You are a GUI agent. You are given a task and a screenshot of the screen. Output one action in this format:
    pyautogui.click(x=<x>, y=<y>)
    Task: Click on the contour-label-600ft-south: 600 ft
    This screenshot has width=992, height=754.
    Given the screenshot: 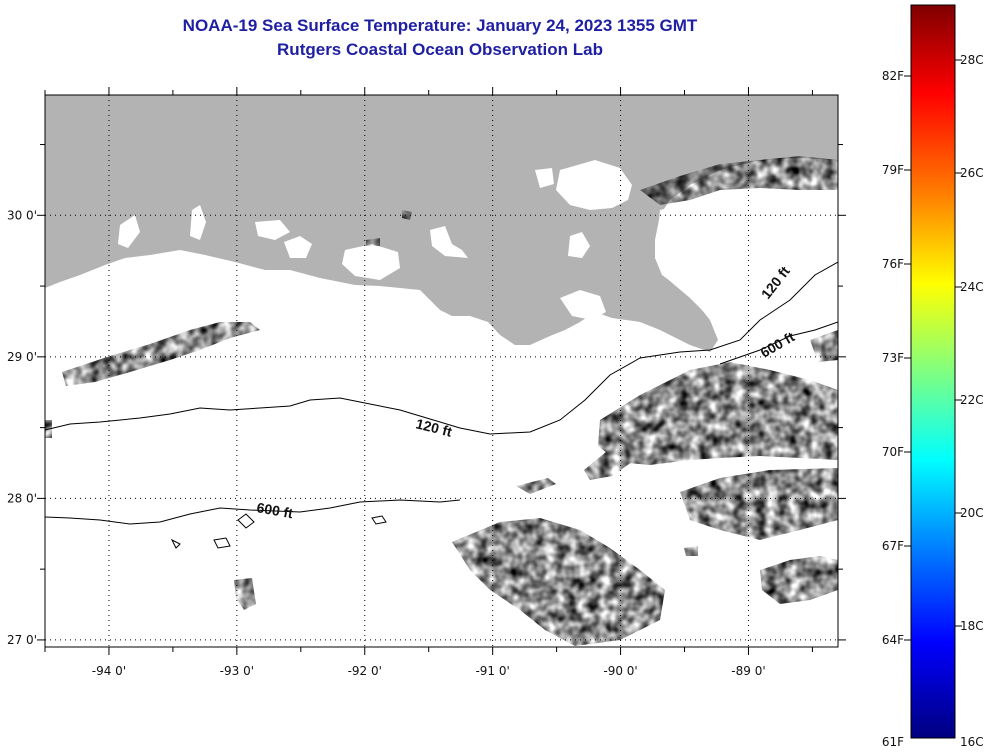 What is the action you would take?
    pyautogui.click(x=274, y=510)
    